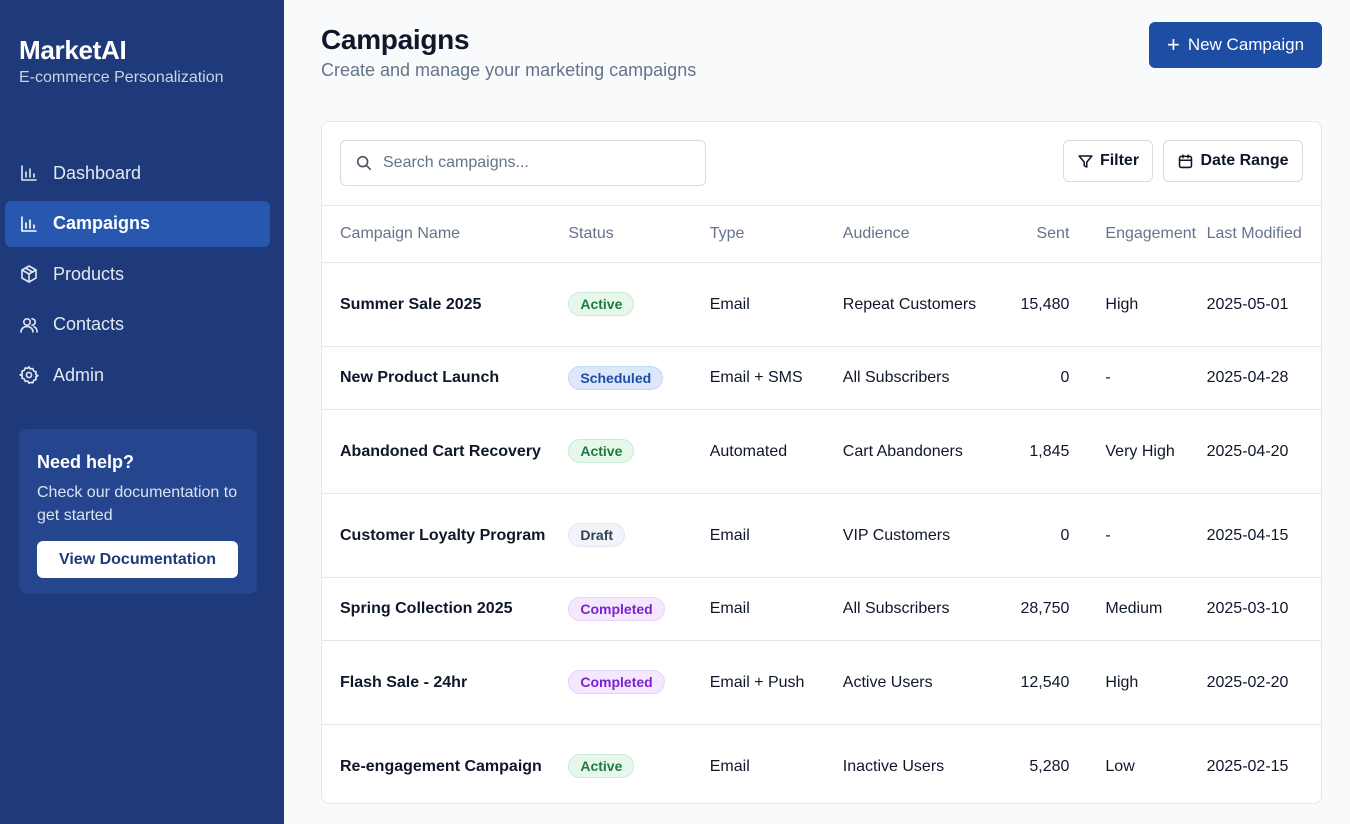 The width and height of the screenshot is (1350, 824). I want to click on sidebar-item-products: Products, so click(137, 274).